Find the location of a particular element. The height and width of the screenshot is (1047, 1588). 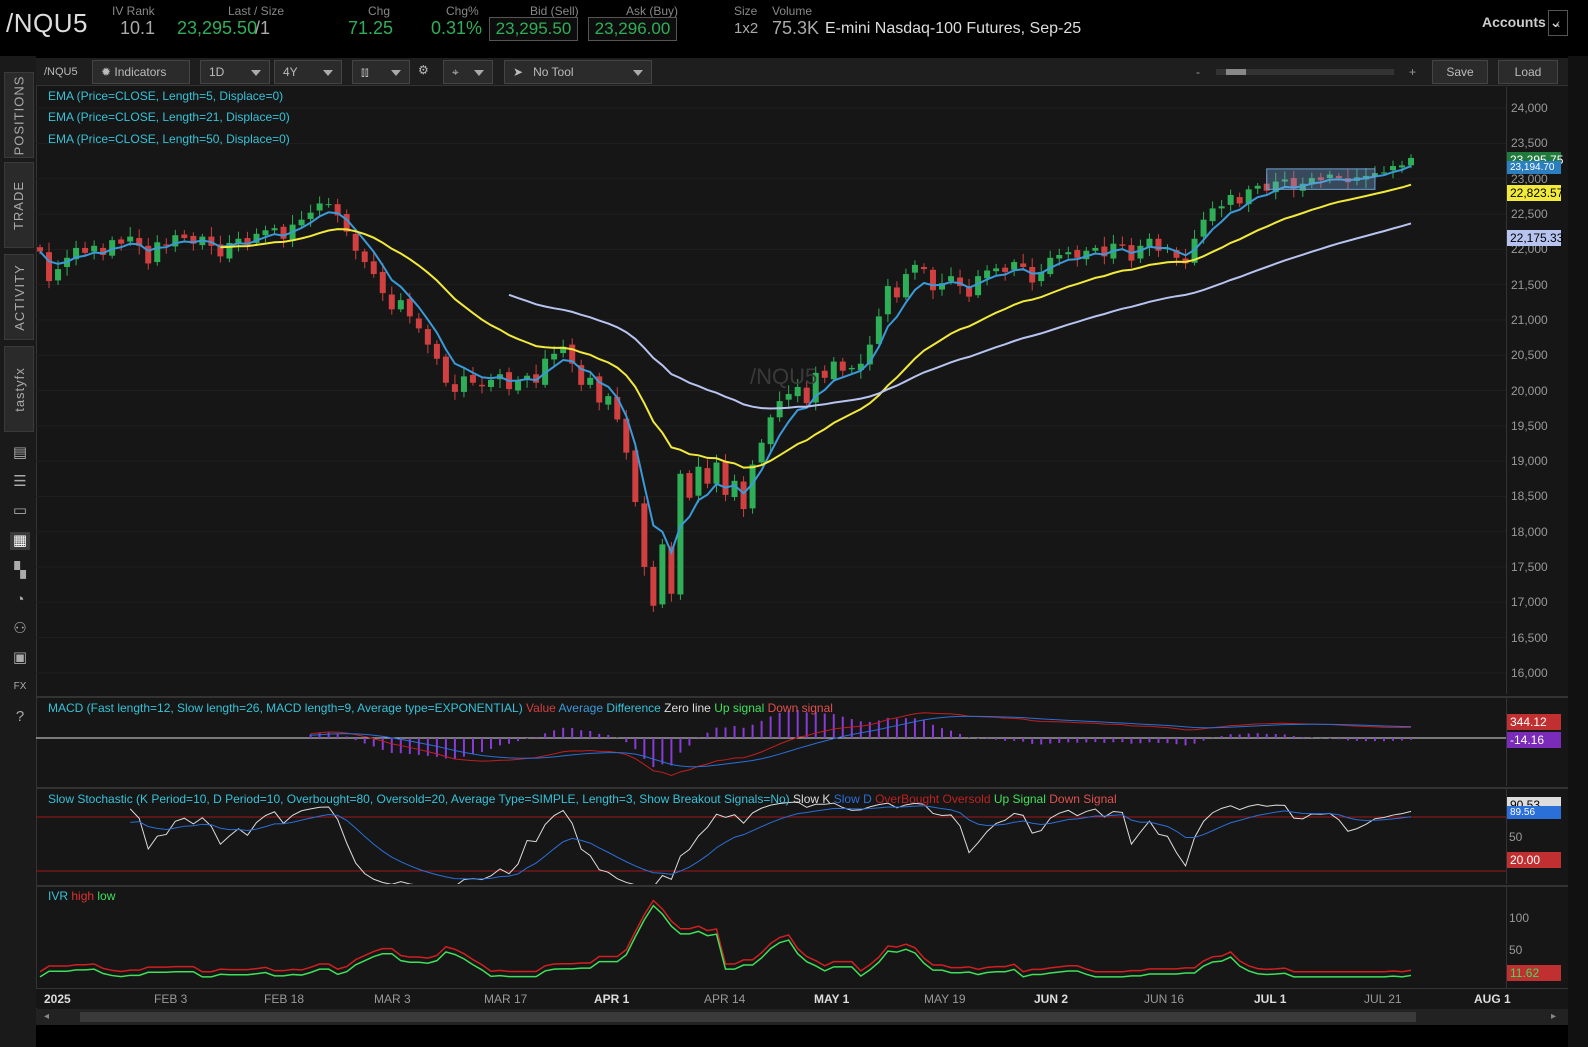

tab-trade: TRADE is located at coordinates (19, 205).